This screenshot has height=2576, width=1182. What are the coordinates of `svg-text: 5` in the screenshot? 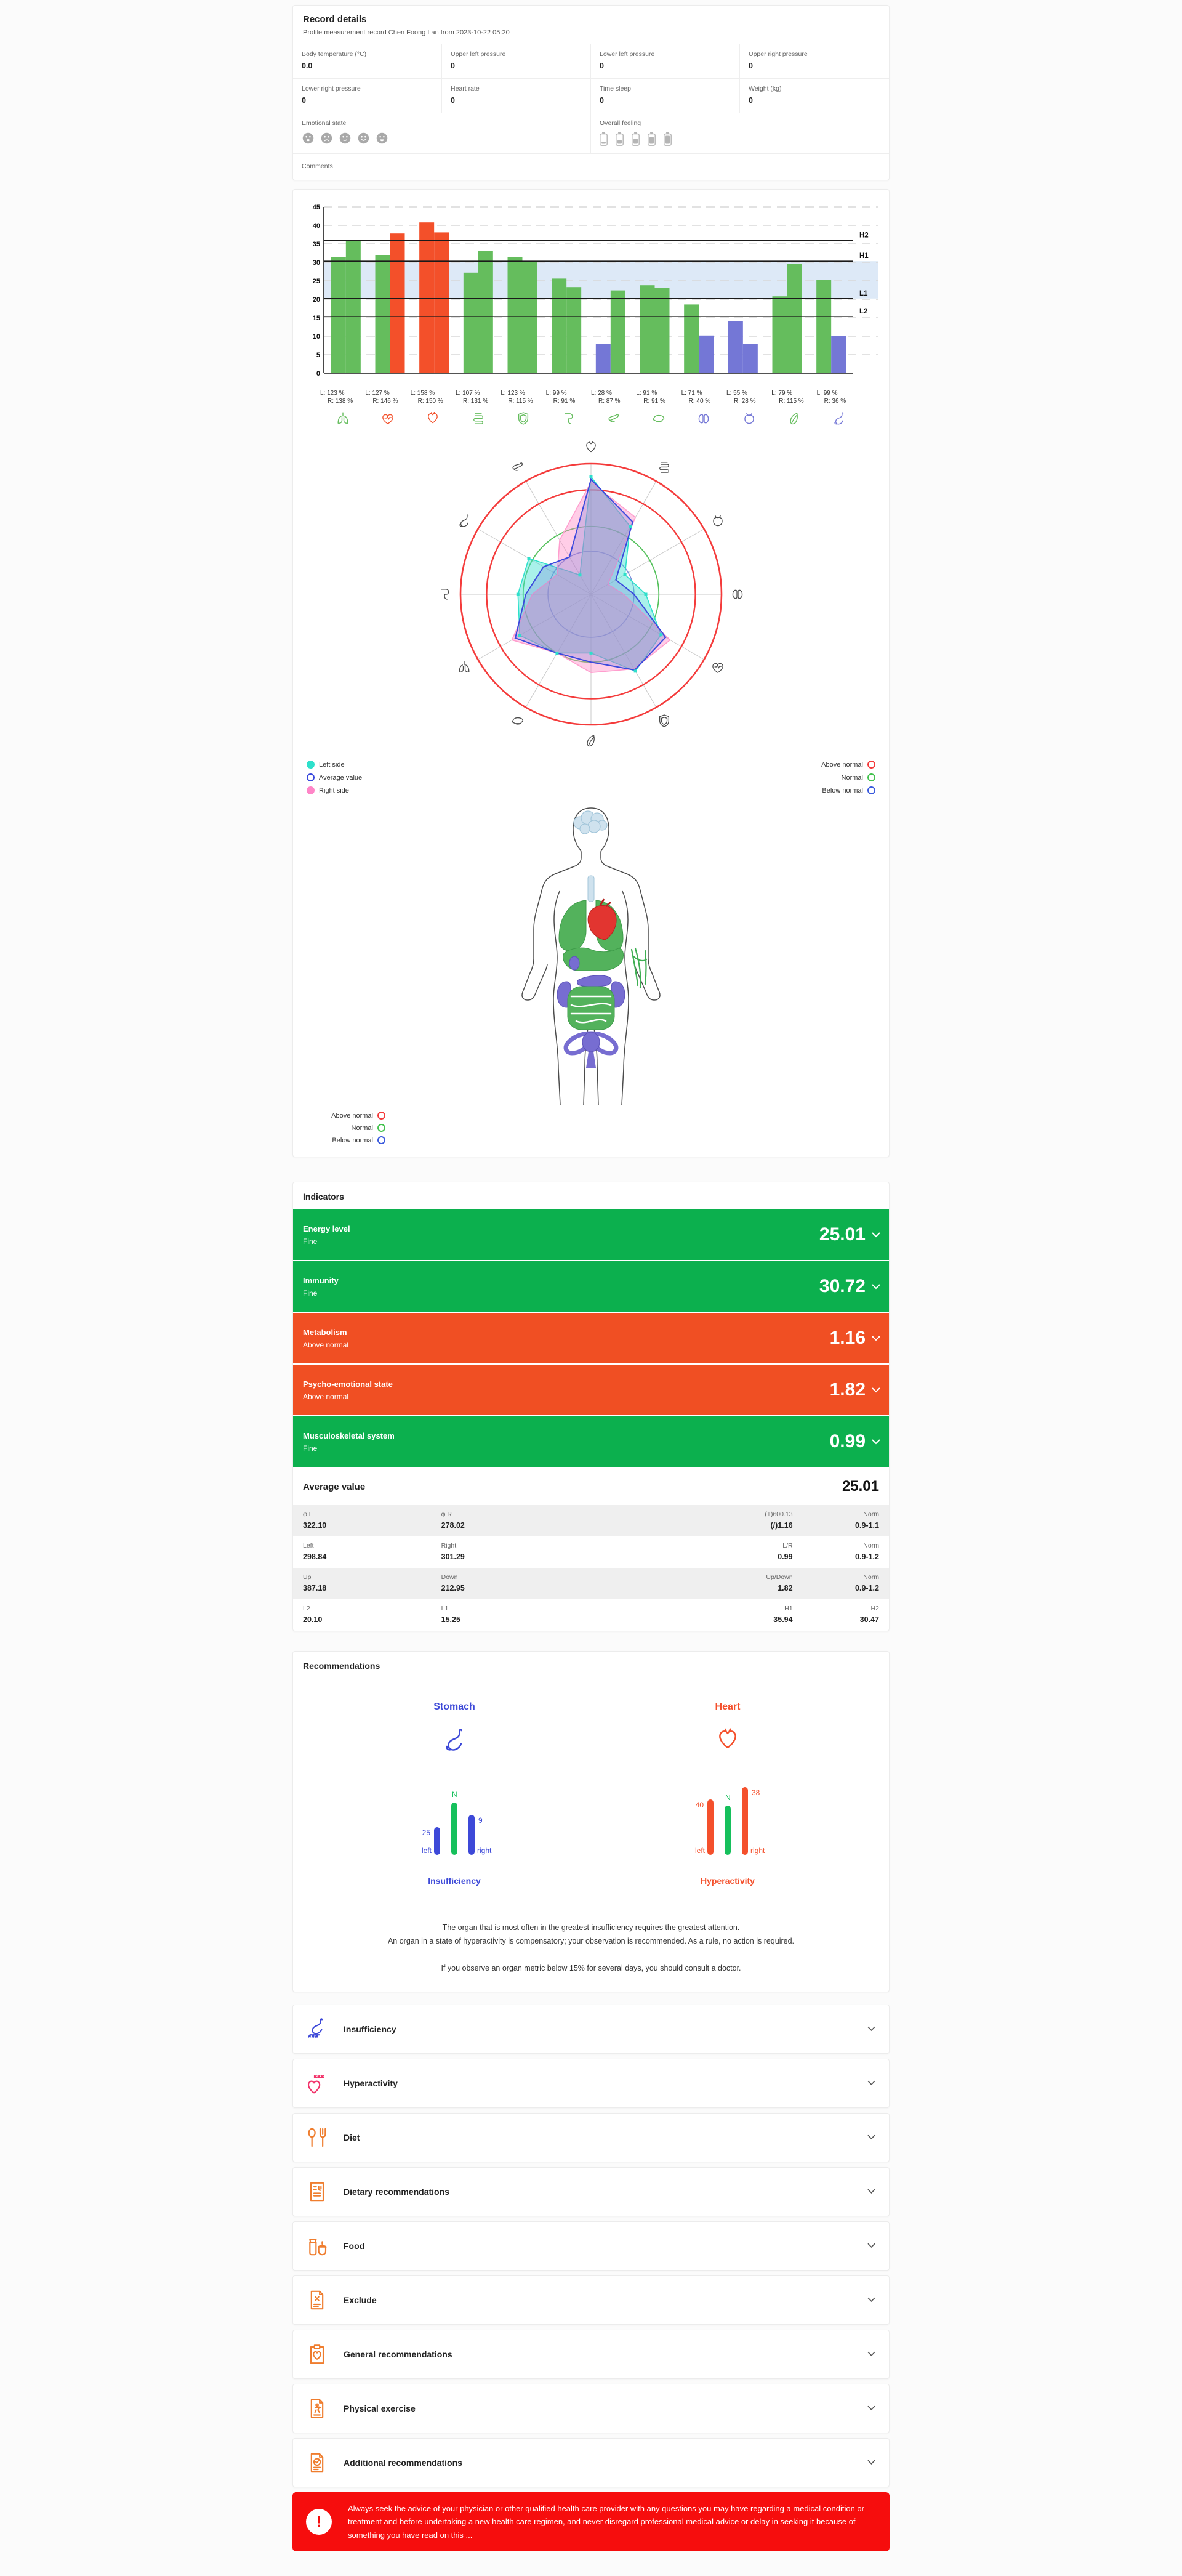 It's located at (318, 355).